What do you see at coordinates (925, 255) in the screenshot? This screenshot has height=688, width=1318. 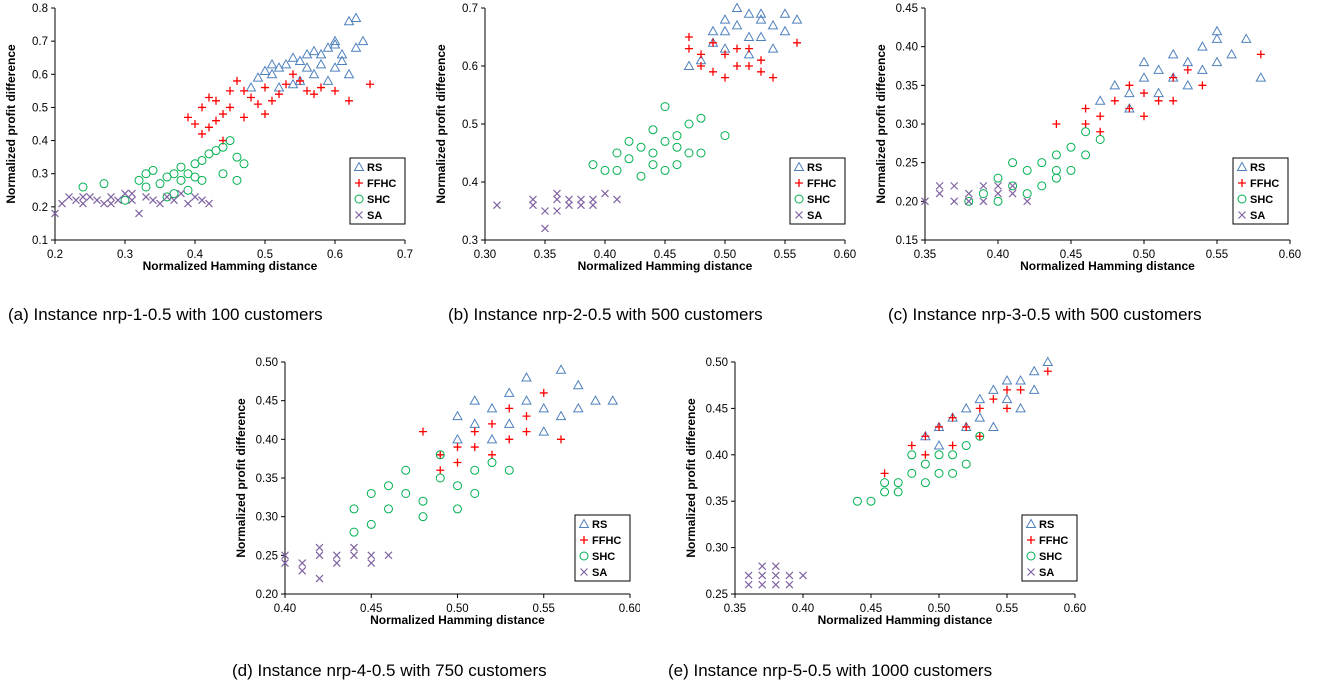 I see `x-tick-label: 0.35` at bounding box center [925, 255].